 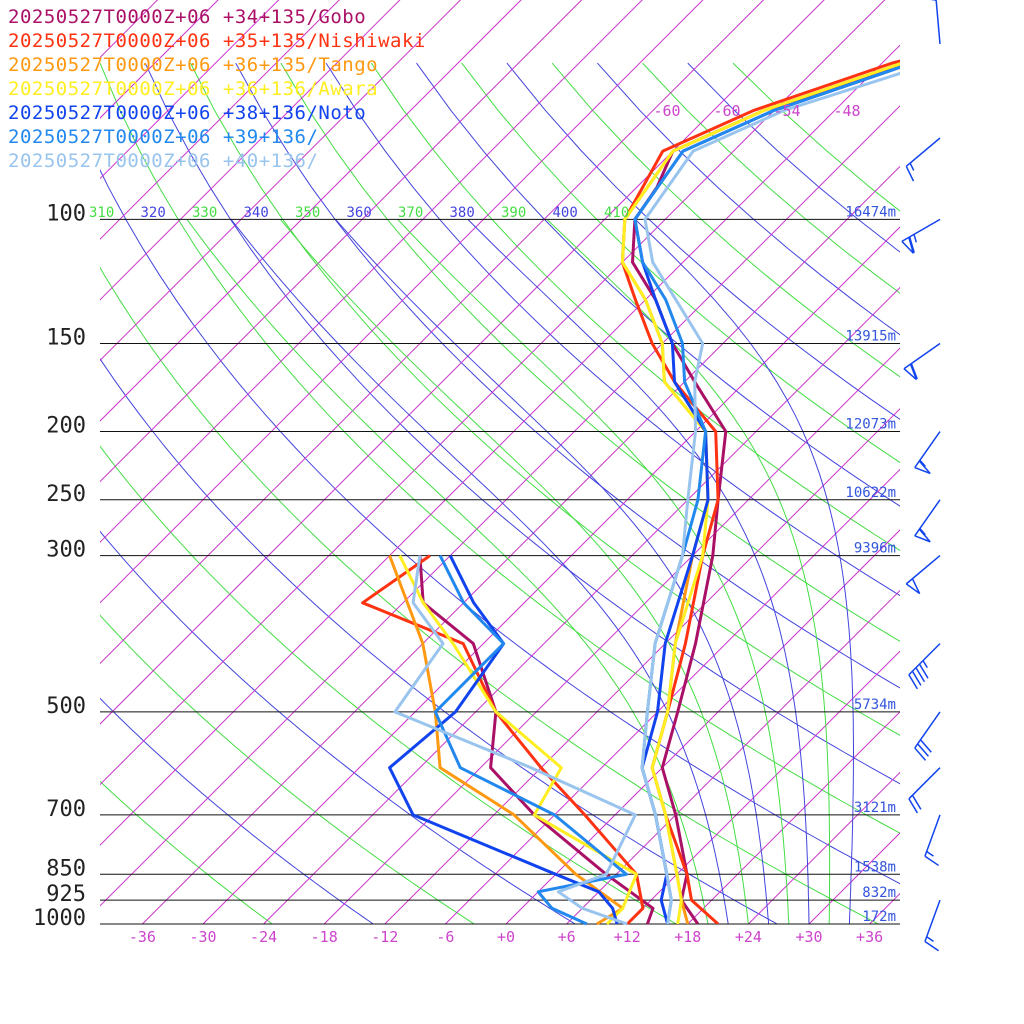 I want to click on height-label: 10622m, so click(x=870, y=493).